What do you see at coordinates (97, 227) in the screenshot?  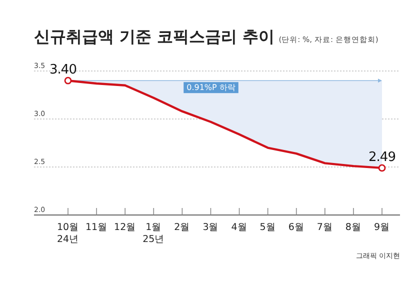 I see `x-tick-label: 11월` at bounding box center [97, 227].